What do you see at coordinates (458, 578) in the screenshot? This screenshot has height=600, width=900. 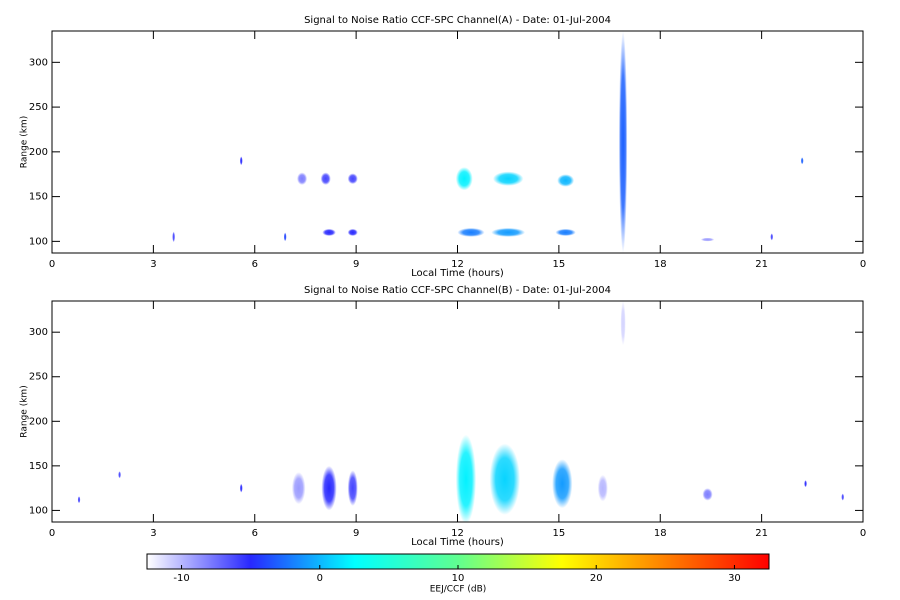 I see `colorbar-tick-label: 10` at bounding box center [458, 578].